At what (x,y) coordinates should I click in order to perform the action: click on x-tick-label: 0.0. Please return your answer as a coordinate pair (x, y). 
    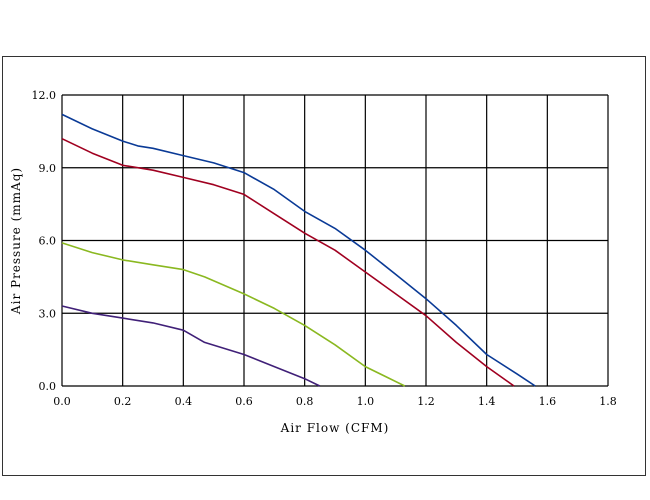
    Looking at the image, I should click on (62, 401).